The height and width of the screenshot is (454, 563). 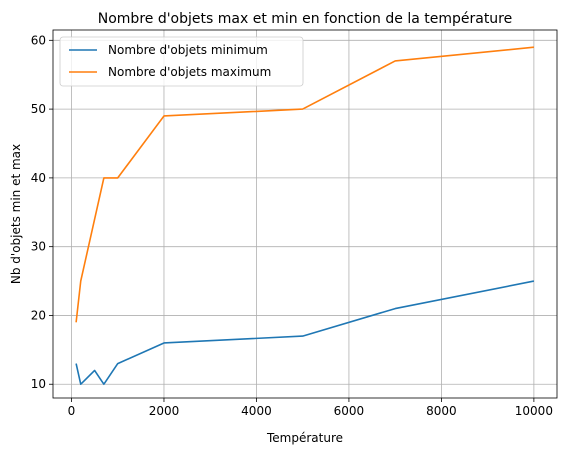 What do you see at coordinates (441, 411) in the screenshot?
I see `x-tick-label: 8000` at bounding box center [441, 411].